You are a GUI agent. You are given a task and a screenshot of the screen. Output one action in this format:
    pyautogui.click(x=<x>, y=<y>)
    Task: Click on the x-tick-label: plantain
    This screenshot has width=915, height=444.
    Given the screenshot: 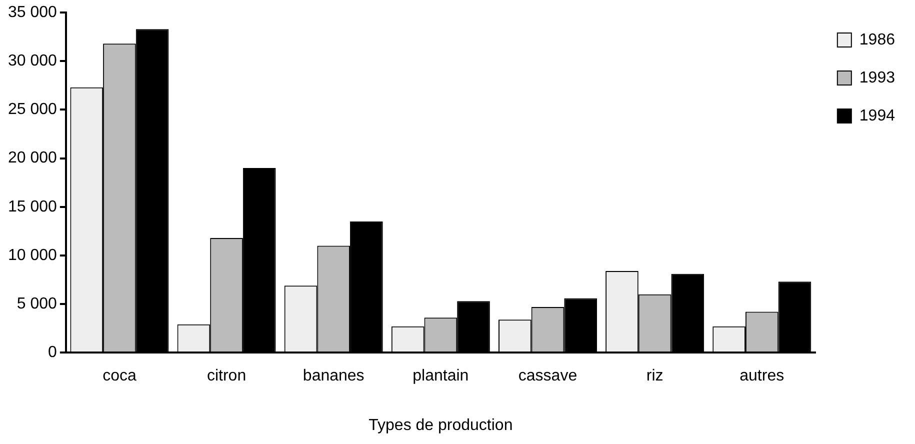 What is the action you would take?
    pyautogui.click(x=440, y=376)
    